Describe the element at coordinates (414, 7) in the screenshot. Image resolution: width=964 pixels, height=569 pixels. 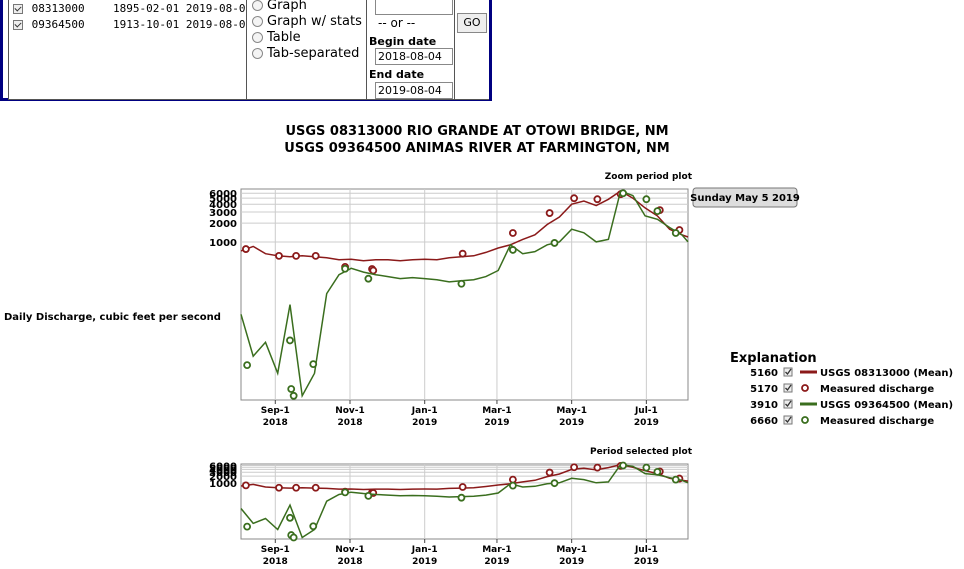
I see `days-input` at that location.